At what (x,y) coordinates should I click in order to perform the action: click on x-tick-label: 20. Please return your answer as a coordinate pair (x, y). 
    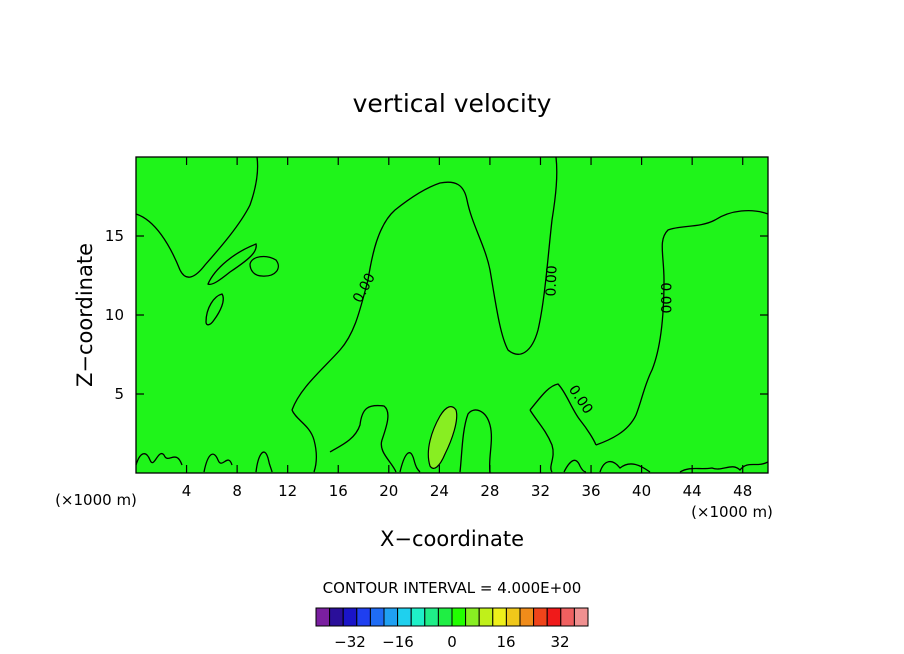
    Looking at the image, I should click on (388, 491).